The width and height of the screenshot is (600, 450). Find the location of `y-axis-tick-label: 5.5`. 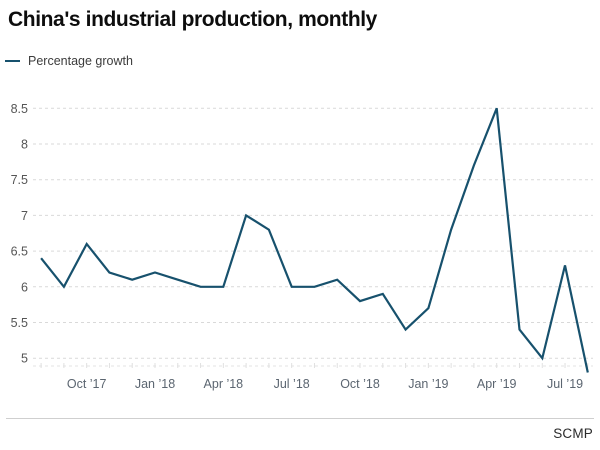

y-axis-tick-label: 5.5 is located at coordinates (19, 323).